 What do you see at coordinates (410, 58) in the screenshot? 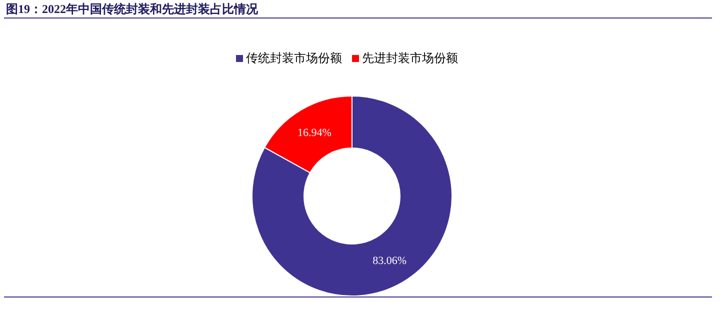
I see `legend-label: 先进封装市场份额` at bounding box center [410, 58].